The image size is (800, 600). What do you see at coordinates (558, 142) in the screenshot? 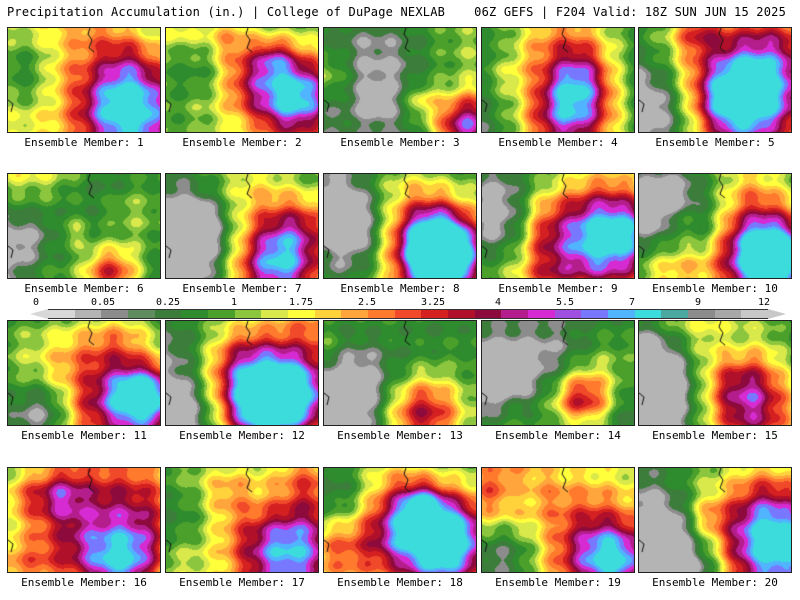
I see `ensemble-member-label: Ensemble Member: 4` at bounding box center [558, 142].